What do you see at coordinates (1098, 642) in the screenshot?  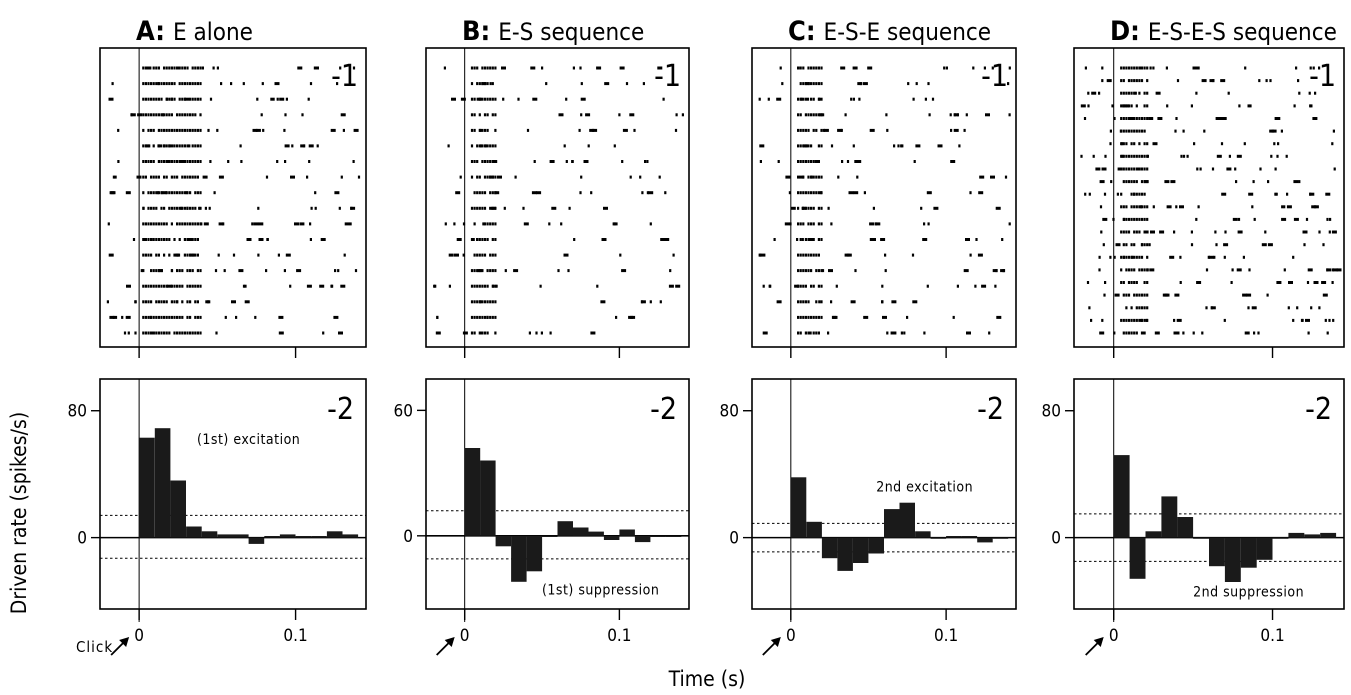 I see `arrow-head` at bounding box center [1098, 642].